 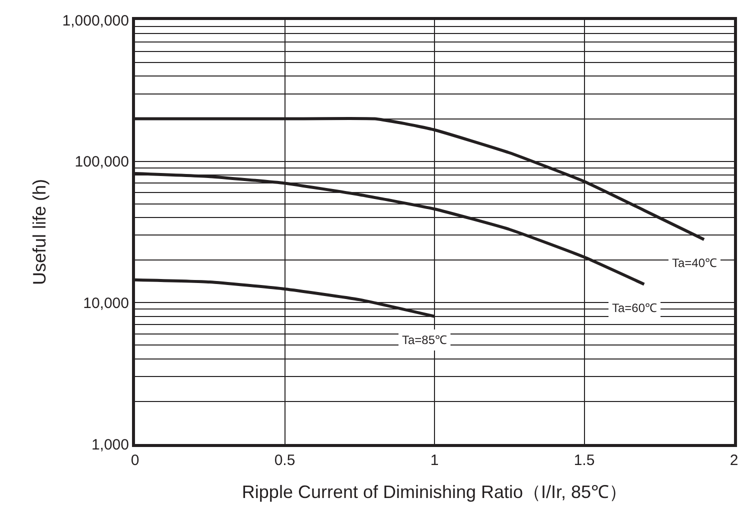 What do you see at coordinates (695, 263) in the screenshot?
I see `series-label: Ta=40℃` at bounding box center [695, 263].